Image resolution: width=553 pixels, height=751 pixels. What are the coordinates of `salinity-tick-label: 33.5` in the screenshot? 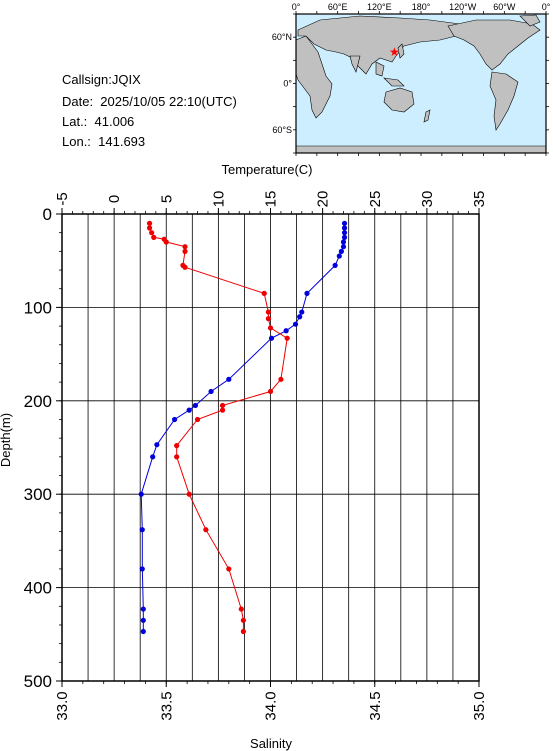 It's located at (166, 705).